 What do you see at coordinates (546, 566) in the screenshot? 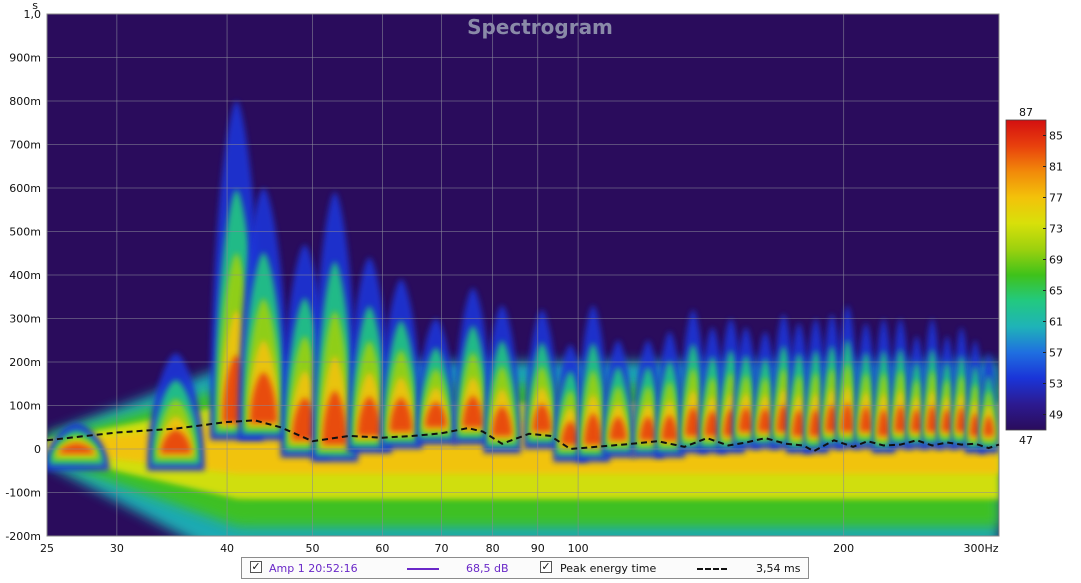
I see `peak-energy-checkbox: ✓` at bounding box center [546, 566].